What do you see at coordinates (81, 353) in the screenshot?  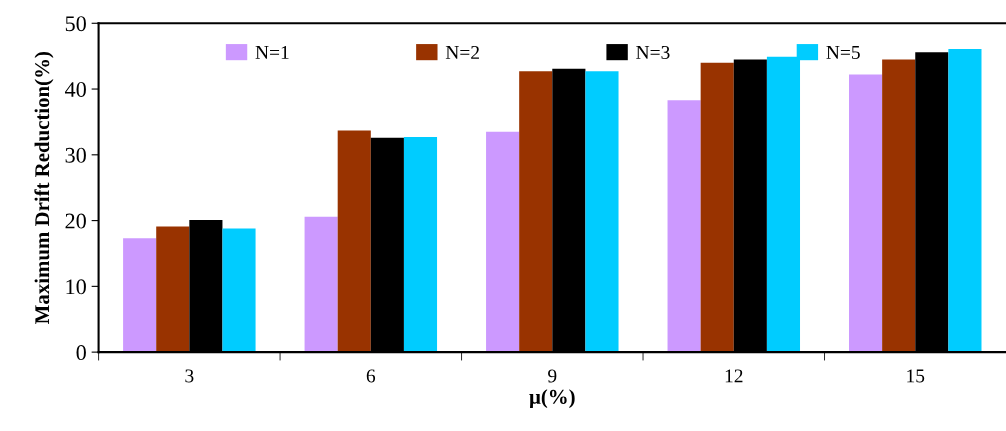 I see `y-tick-label: 0` at bounding box center [81, 353].